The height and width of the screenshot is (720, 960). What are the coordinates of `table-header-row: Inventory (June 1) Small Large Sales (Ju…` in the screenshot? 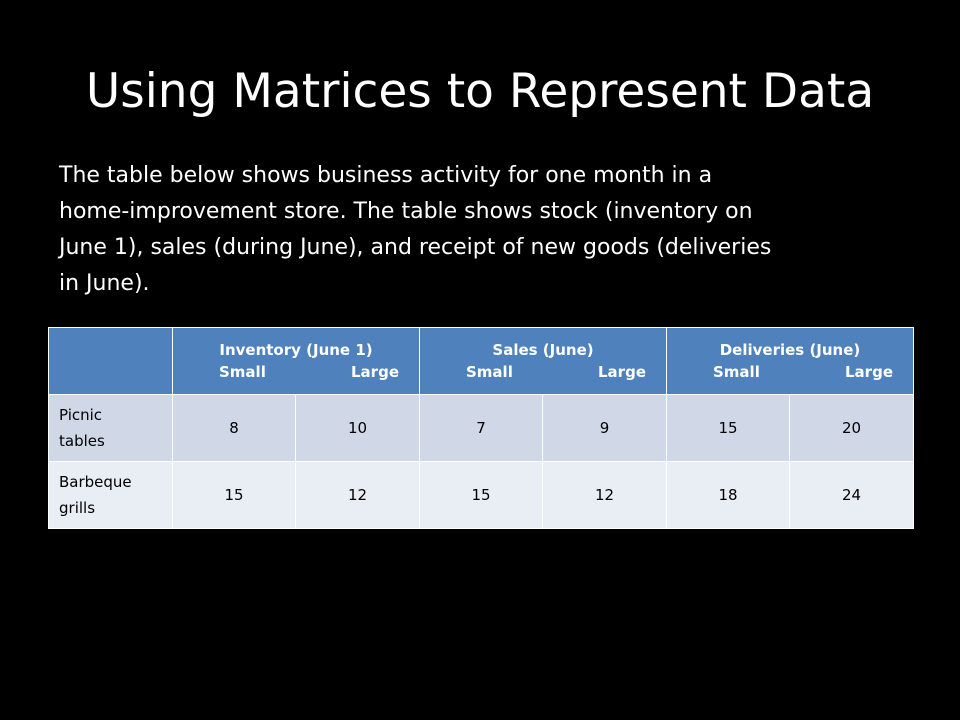 It's located at (481, 361).